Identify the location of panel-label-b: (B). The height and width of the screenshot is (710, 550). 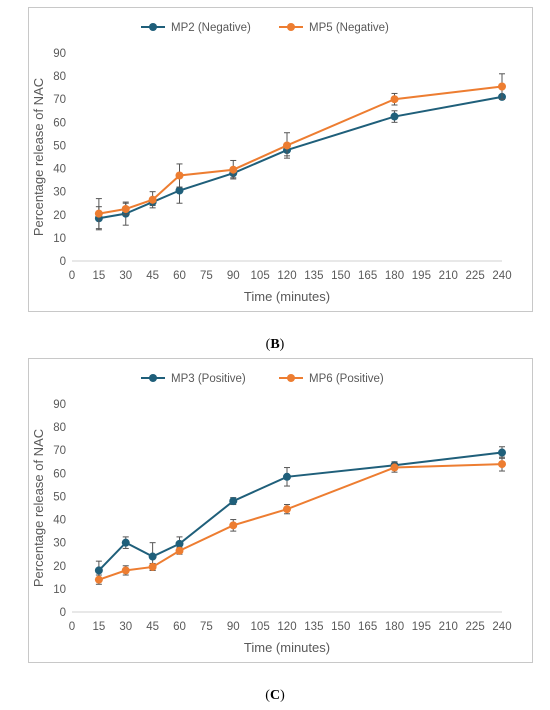
(275, 344).